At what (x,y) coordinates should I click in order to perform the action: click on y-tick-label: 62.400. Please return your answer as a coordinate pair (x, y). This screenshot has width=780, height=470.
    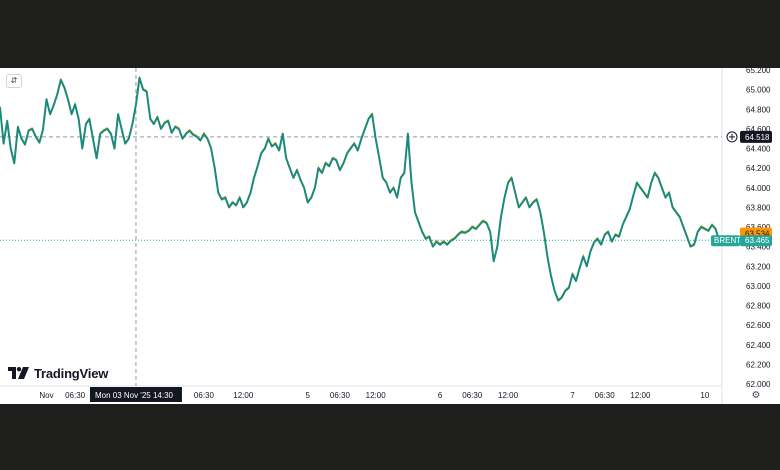
    Looking at the image, I should click on (758, 345).